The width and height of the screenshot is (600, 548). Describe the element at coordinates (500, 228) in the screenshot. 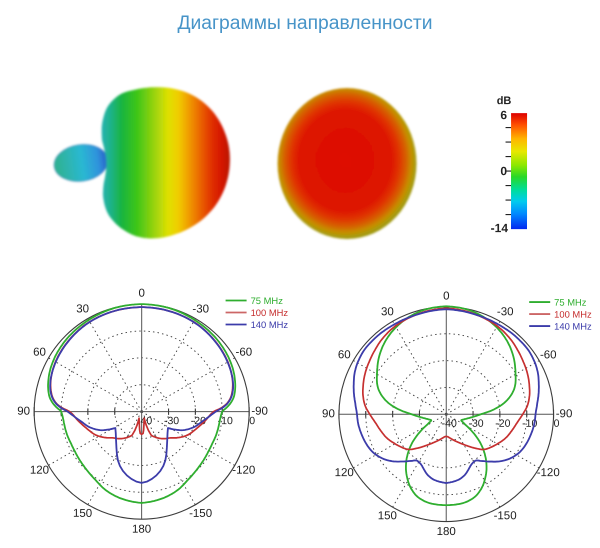

I see `svg-text: -14` at that location.